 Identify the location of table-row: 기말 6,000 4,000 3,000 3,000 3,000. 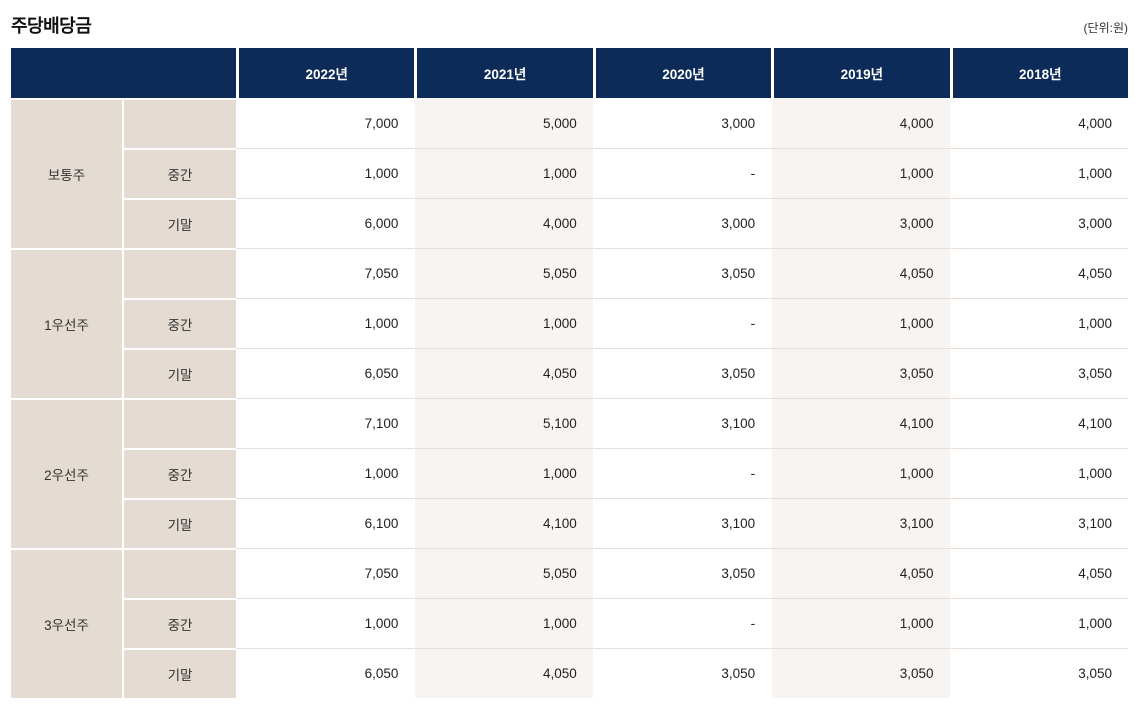
(569, 223).